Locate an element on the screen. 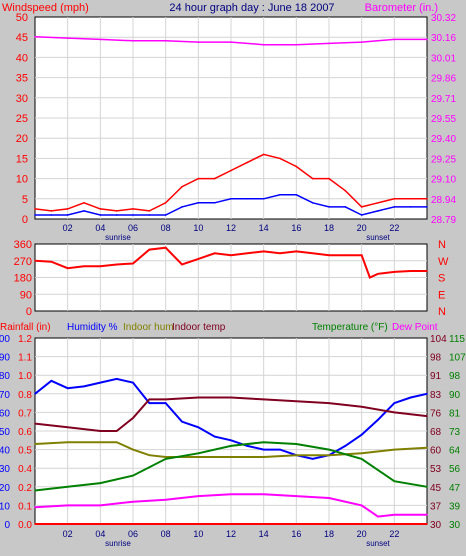 The height and width of the screenshot is (556, 466). temperature-tick-label-a: 83 is located at coordinates (436, 395).